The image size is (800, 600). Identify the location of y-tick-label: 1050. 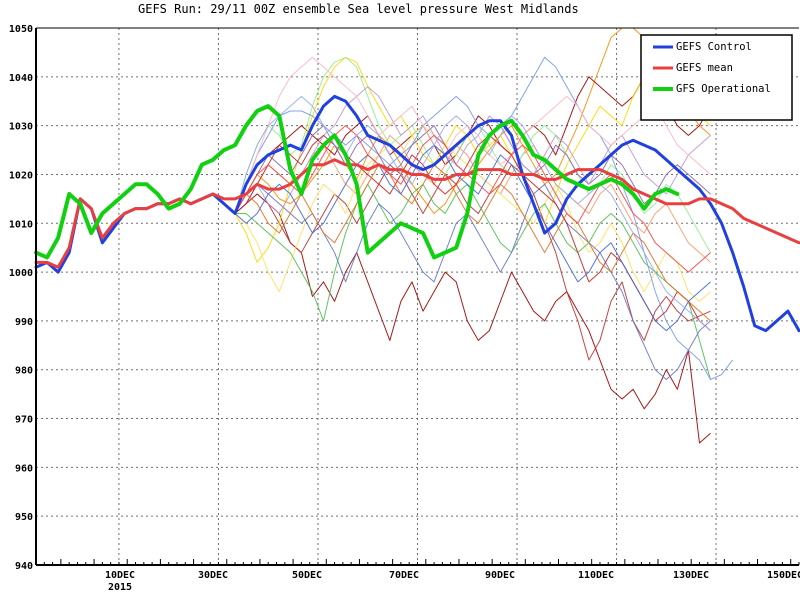
(21, 29).